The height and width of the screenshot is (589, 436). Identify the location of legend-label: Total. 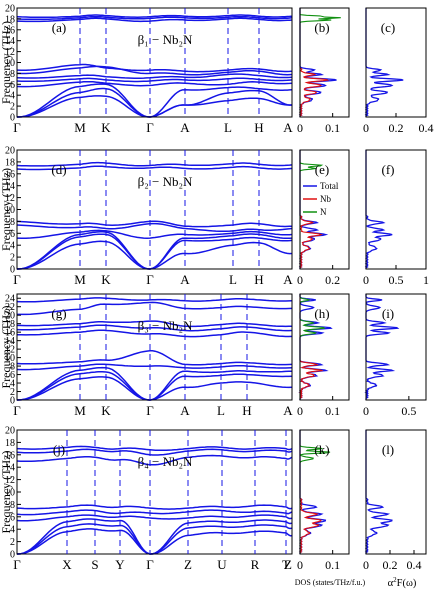
(329, 186).